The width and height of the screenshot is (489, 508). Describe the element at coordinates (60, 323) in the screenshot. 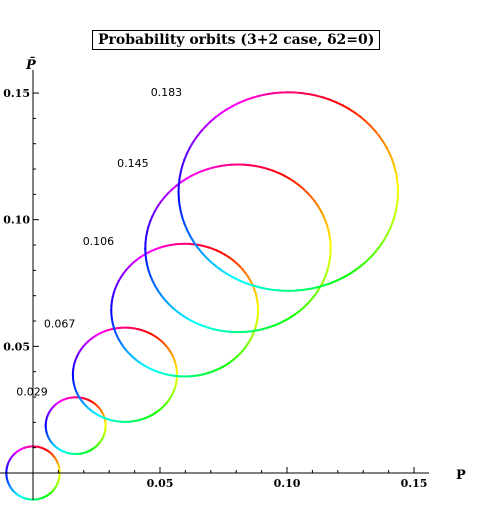

I see `orbit-label-2: 0.067` at that location.